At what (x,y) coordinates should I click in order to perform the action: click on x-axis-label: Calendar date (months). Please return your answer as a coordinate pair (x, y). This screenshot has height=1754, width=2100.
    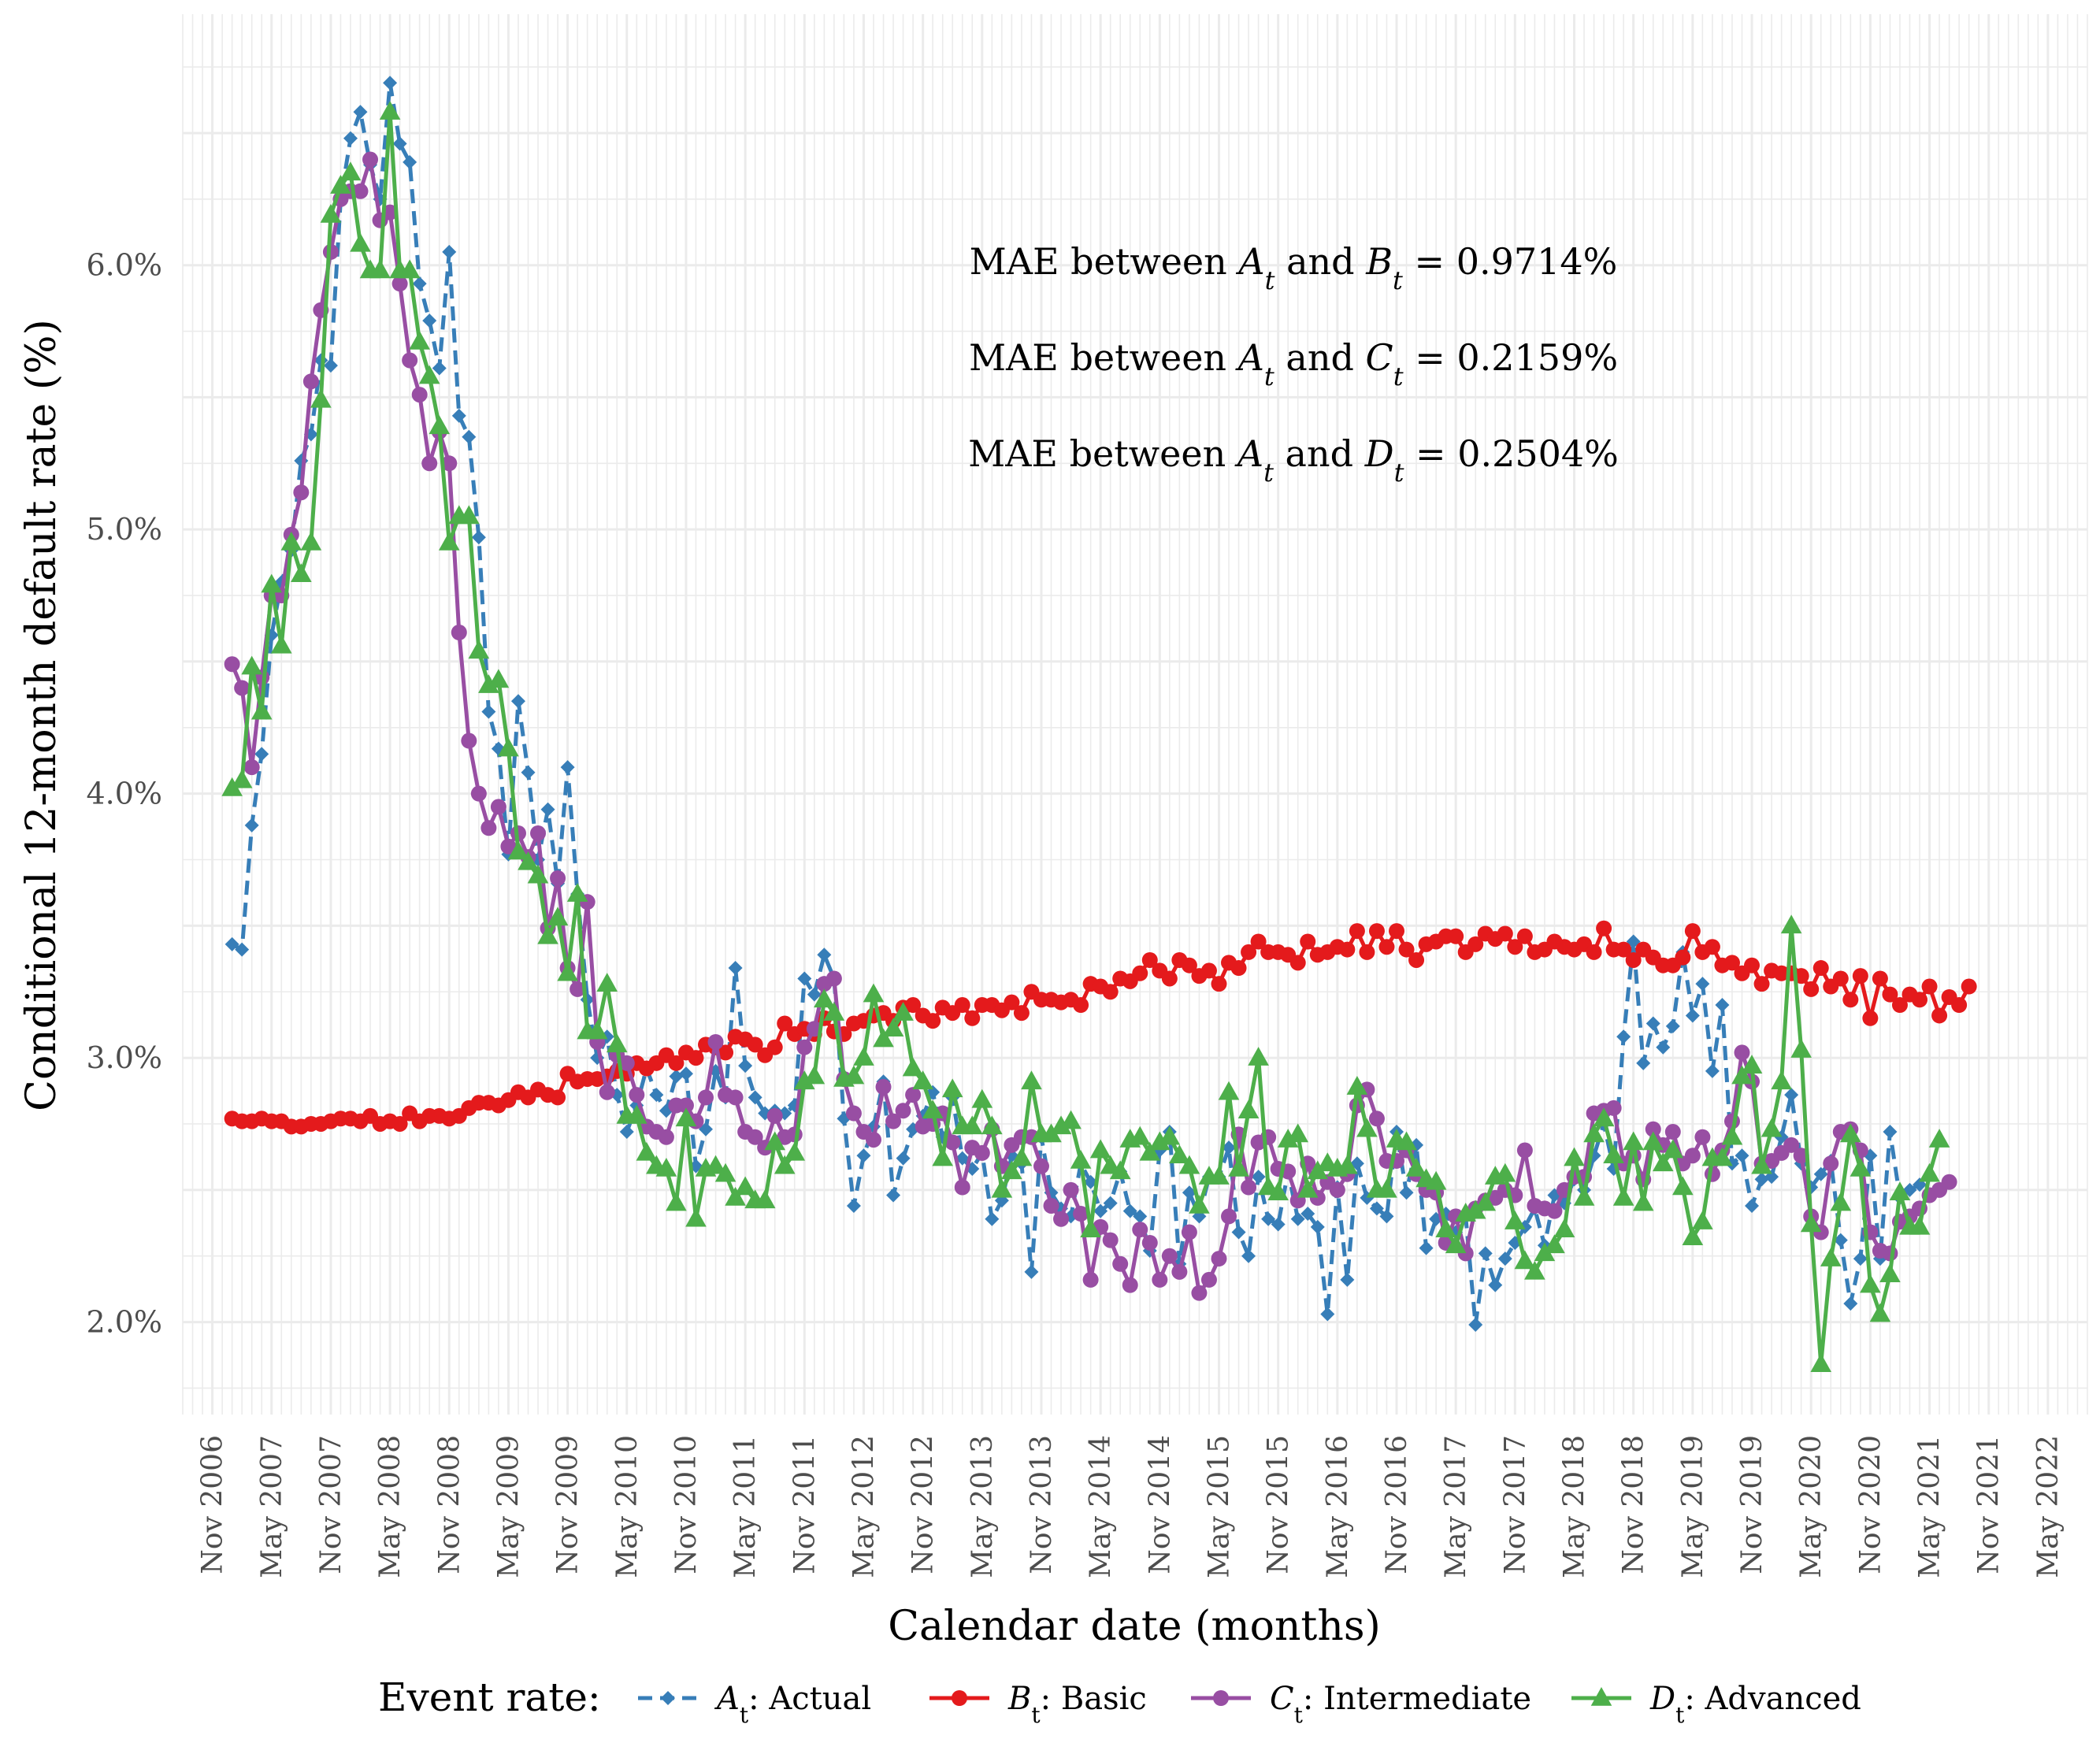
    Looking at the image, I should click on (1134, 1626).